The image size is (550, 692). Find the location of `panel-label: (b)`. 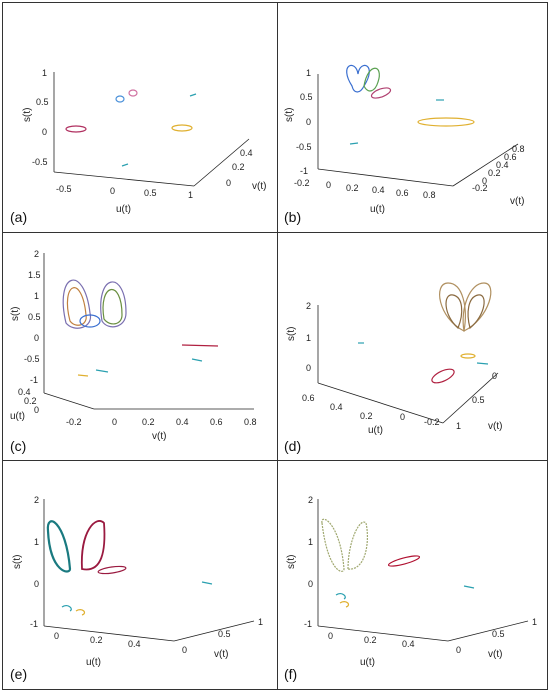

panel-label: (b) is located at coordinates (293, 217).